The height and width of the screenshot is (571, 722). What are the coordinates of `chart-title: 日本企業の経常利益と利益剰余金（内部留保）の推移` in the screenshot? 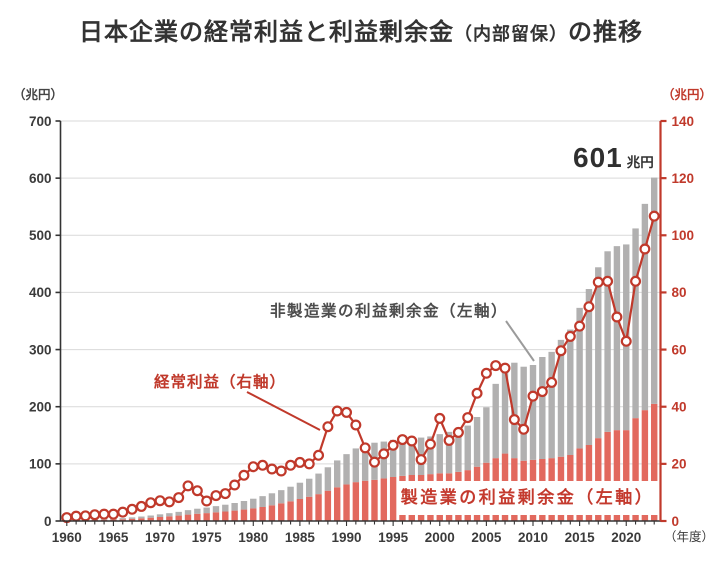 It's located at (361, 29).